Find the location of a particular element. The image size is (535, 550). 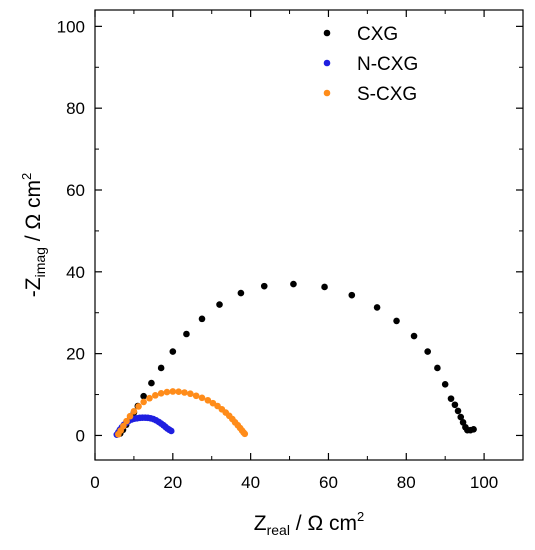

x-tick-label: 20 is located at coordinates (172, 482).